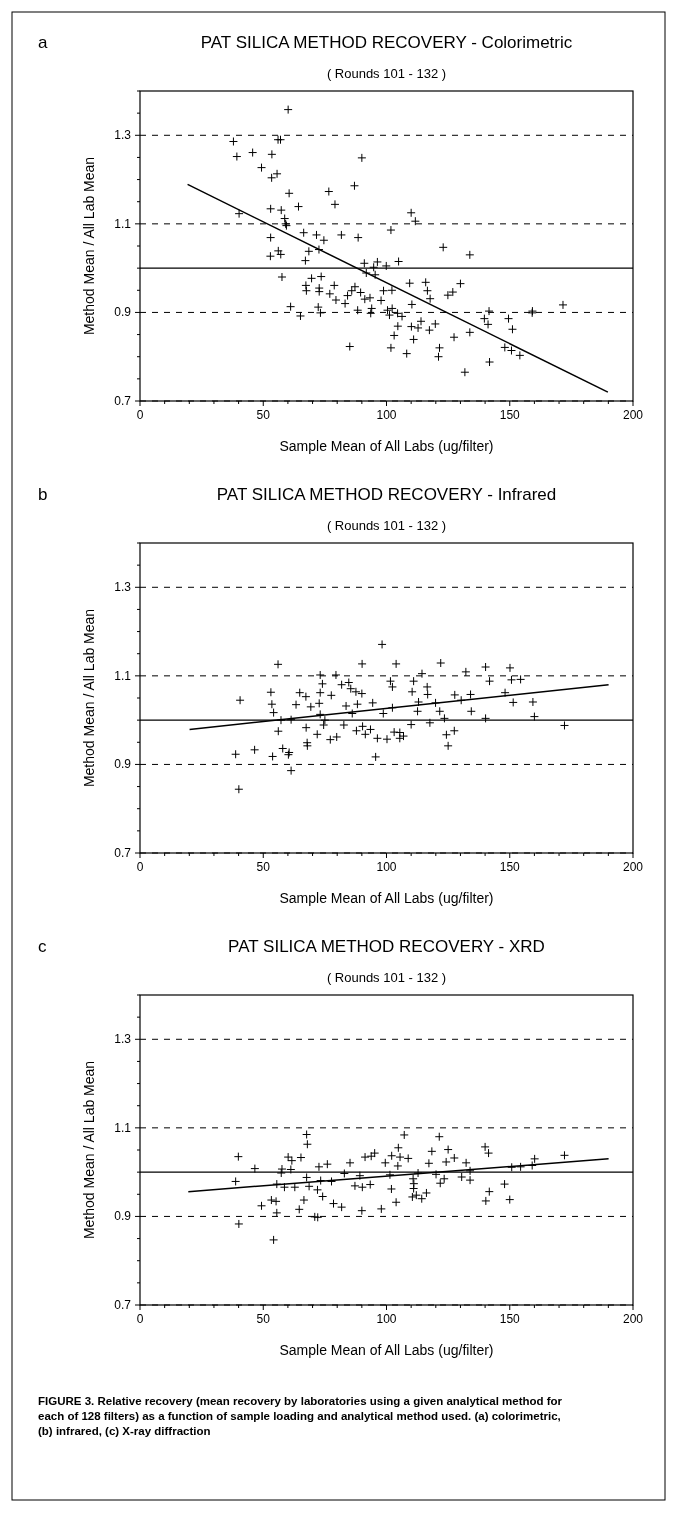  Describe the element at coordinates (42, 946) in the screenshot. I see `text: c` at that location.